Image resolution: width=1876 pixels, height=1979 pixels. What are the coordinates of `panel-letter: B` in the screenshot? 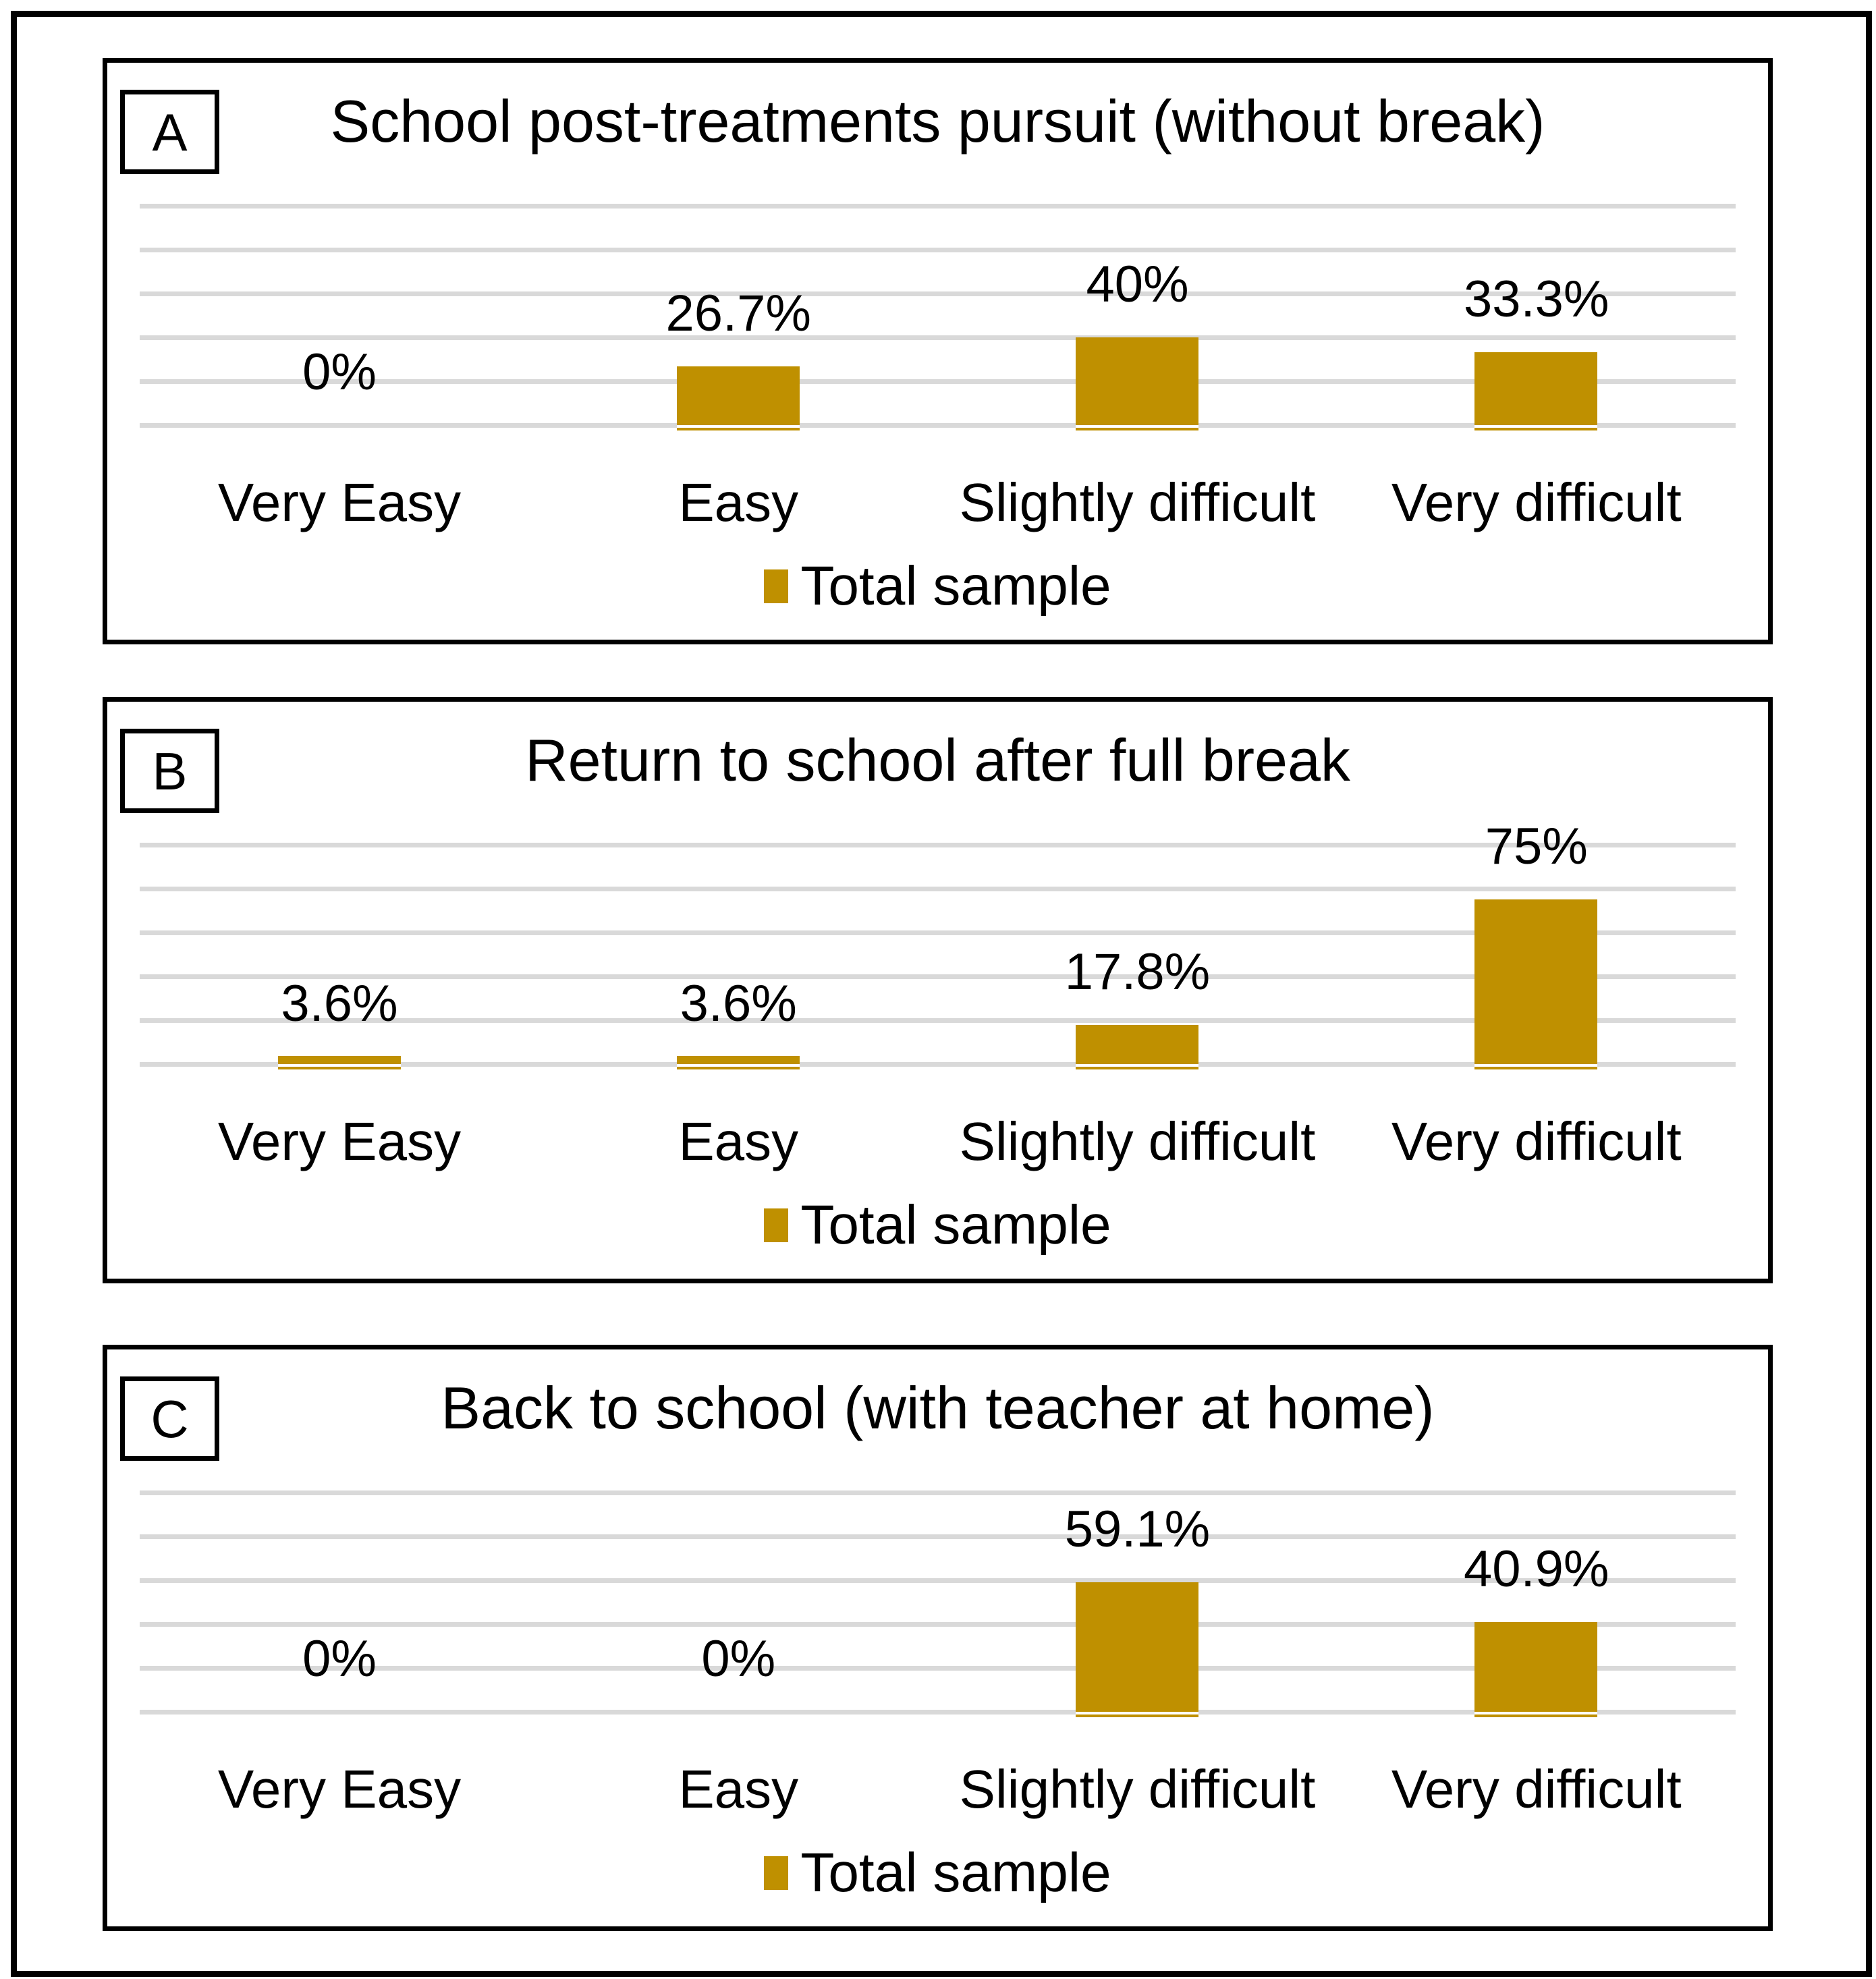 It's located at (170, 771).